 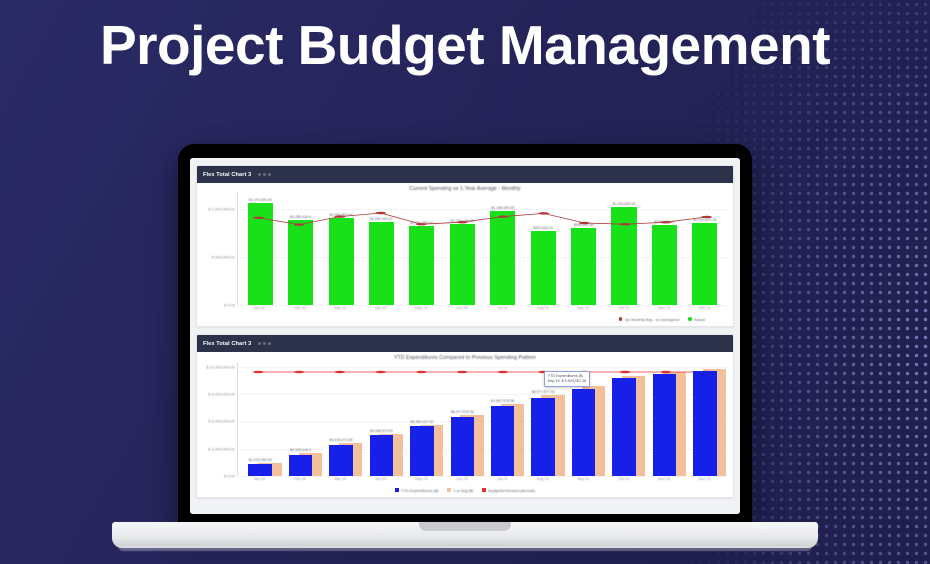 What do you see at coordinates (482, 209) in the screenshot?
I see `gridline` at bounding box center [482, 209].